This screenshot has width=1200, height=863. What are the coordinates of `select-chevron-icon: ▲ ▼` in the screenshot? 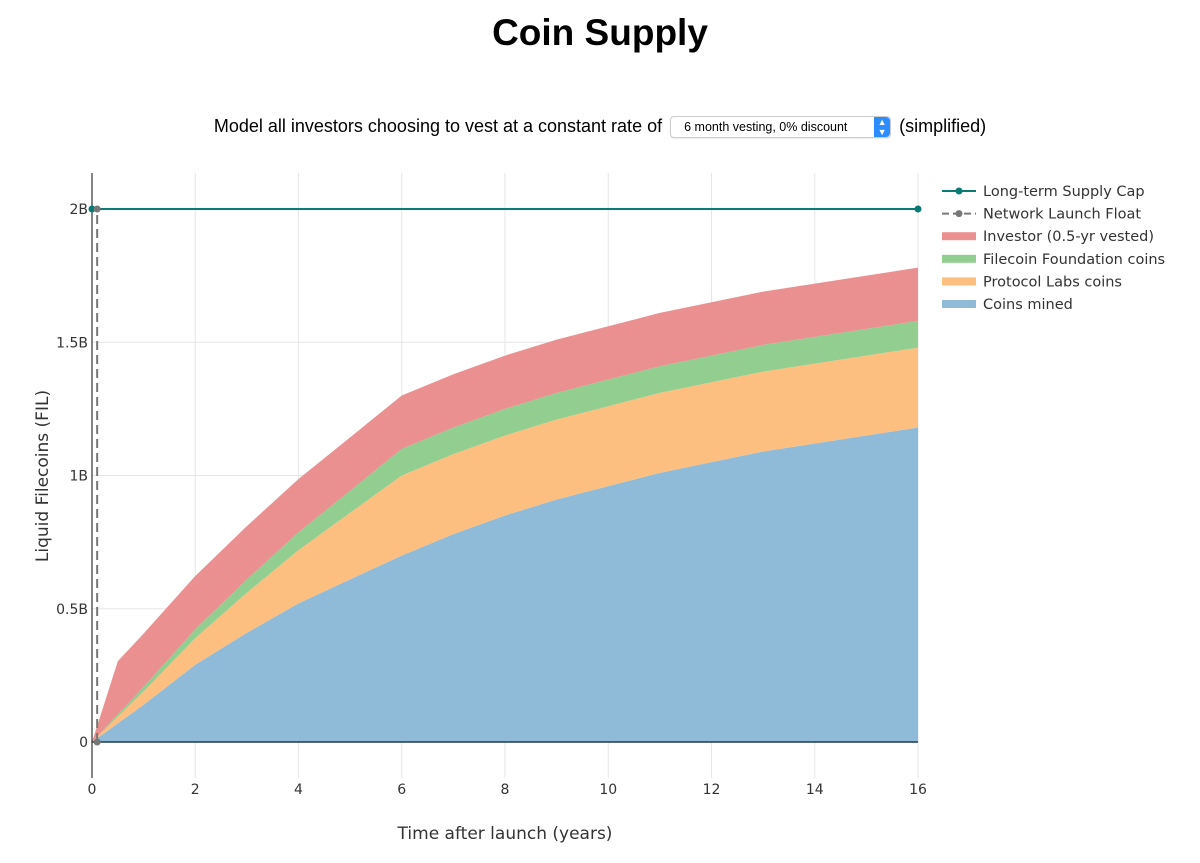 It's located at (882, 127).